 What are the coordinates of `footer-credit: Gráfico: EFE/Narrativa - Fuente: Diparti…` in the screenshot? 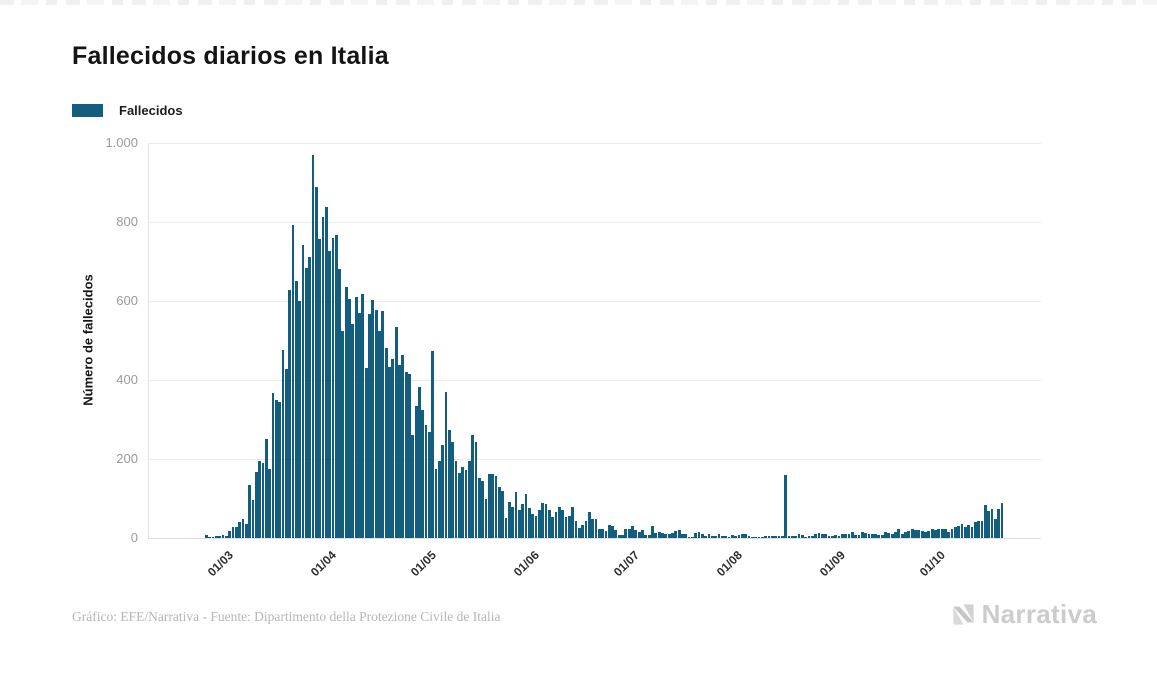 It's located at (286, 616).